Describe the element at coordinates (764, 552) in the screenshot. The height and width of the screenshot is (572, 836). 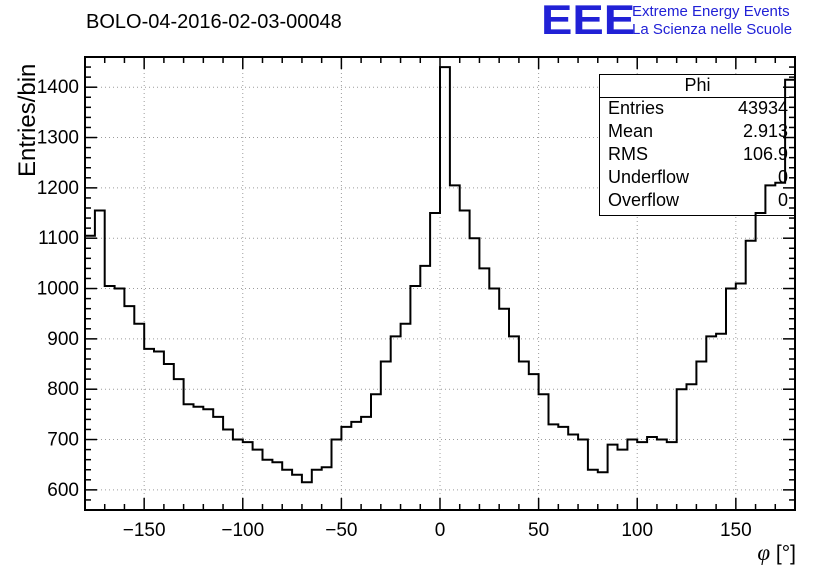
I see `phi-symbol: φ` at that location.